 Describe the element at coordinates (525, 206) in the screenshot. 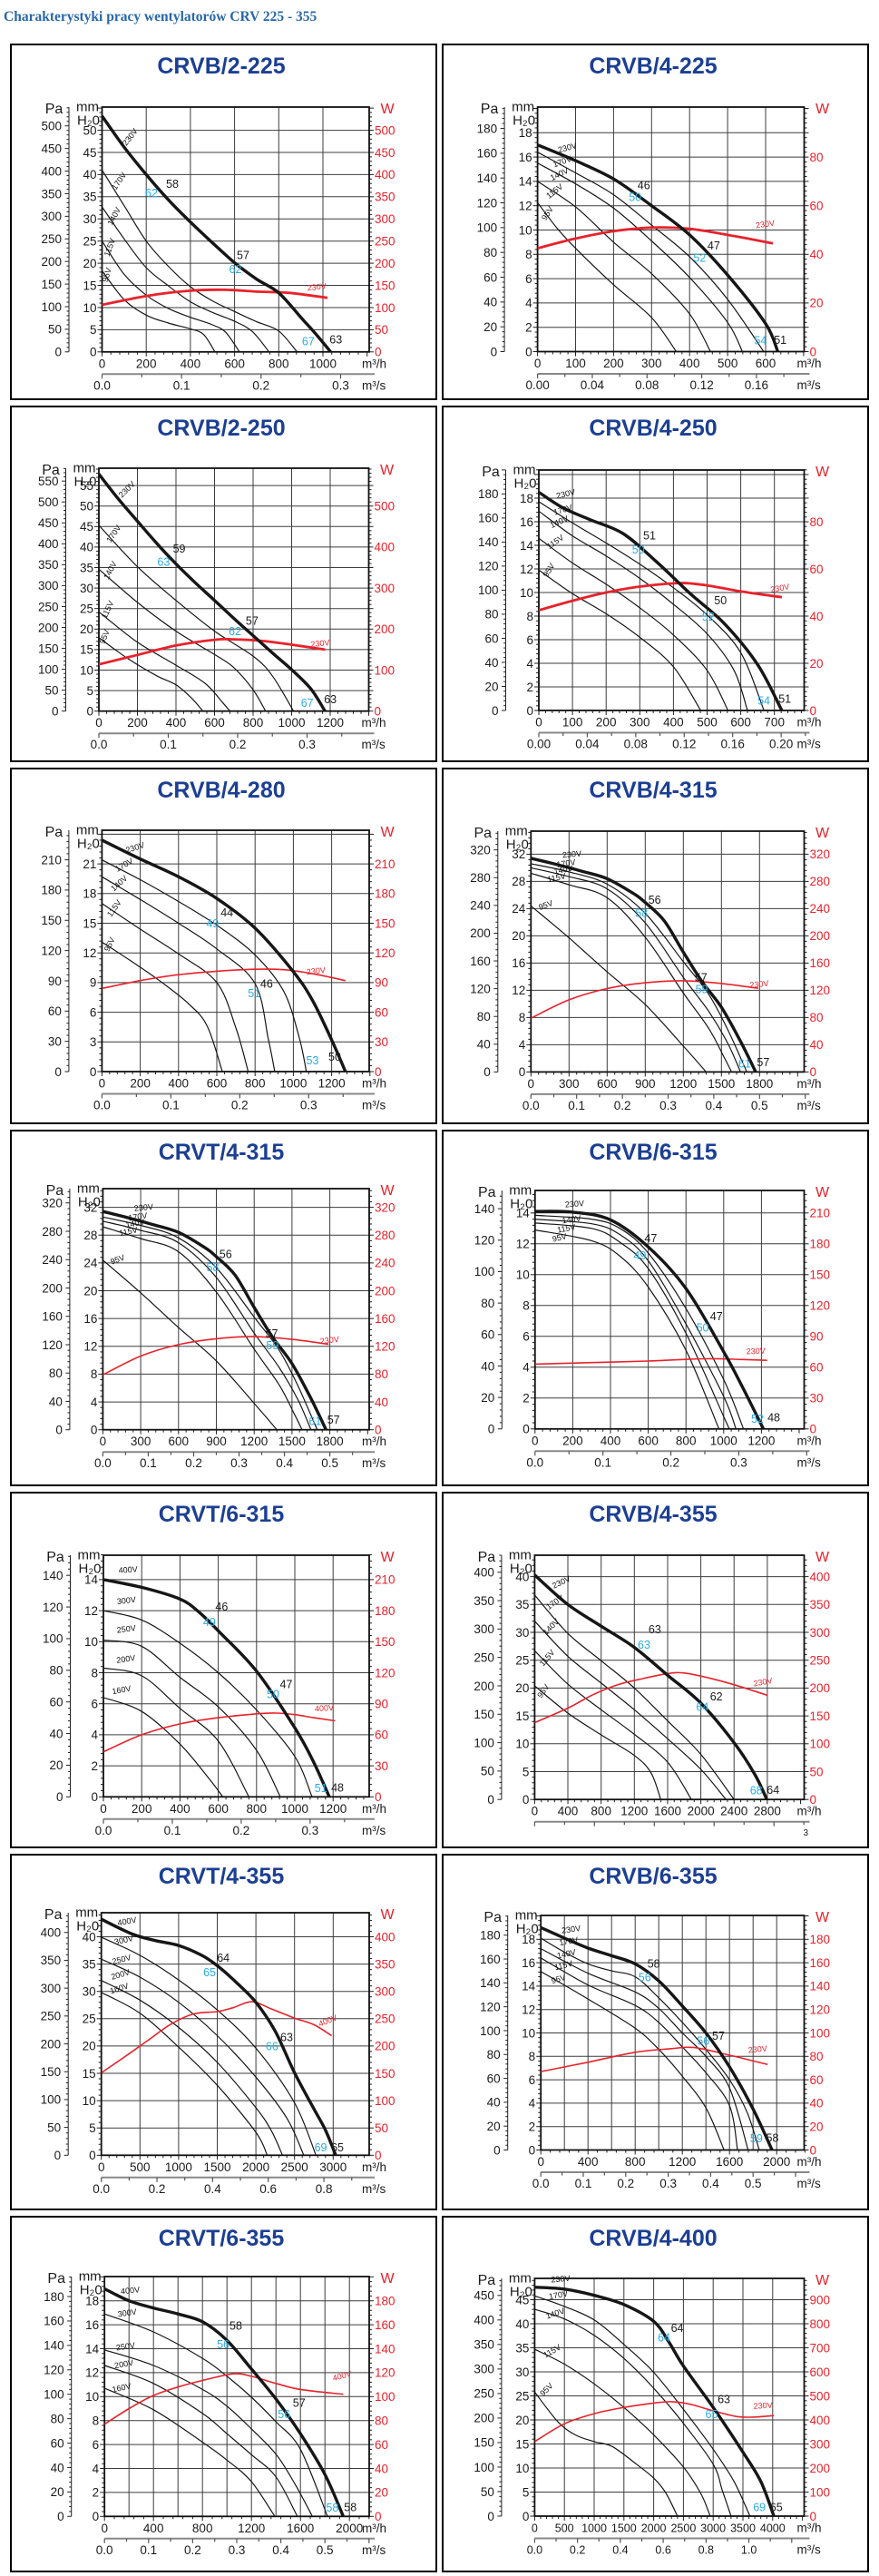

I see `svg-text: 12` at that location.